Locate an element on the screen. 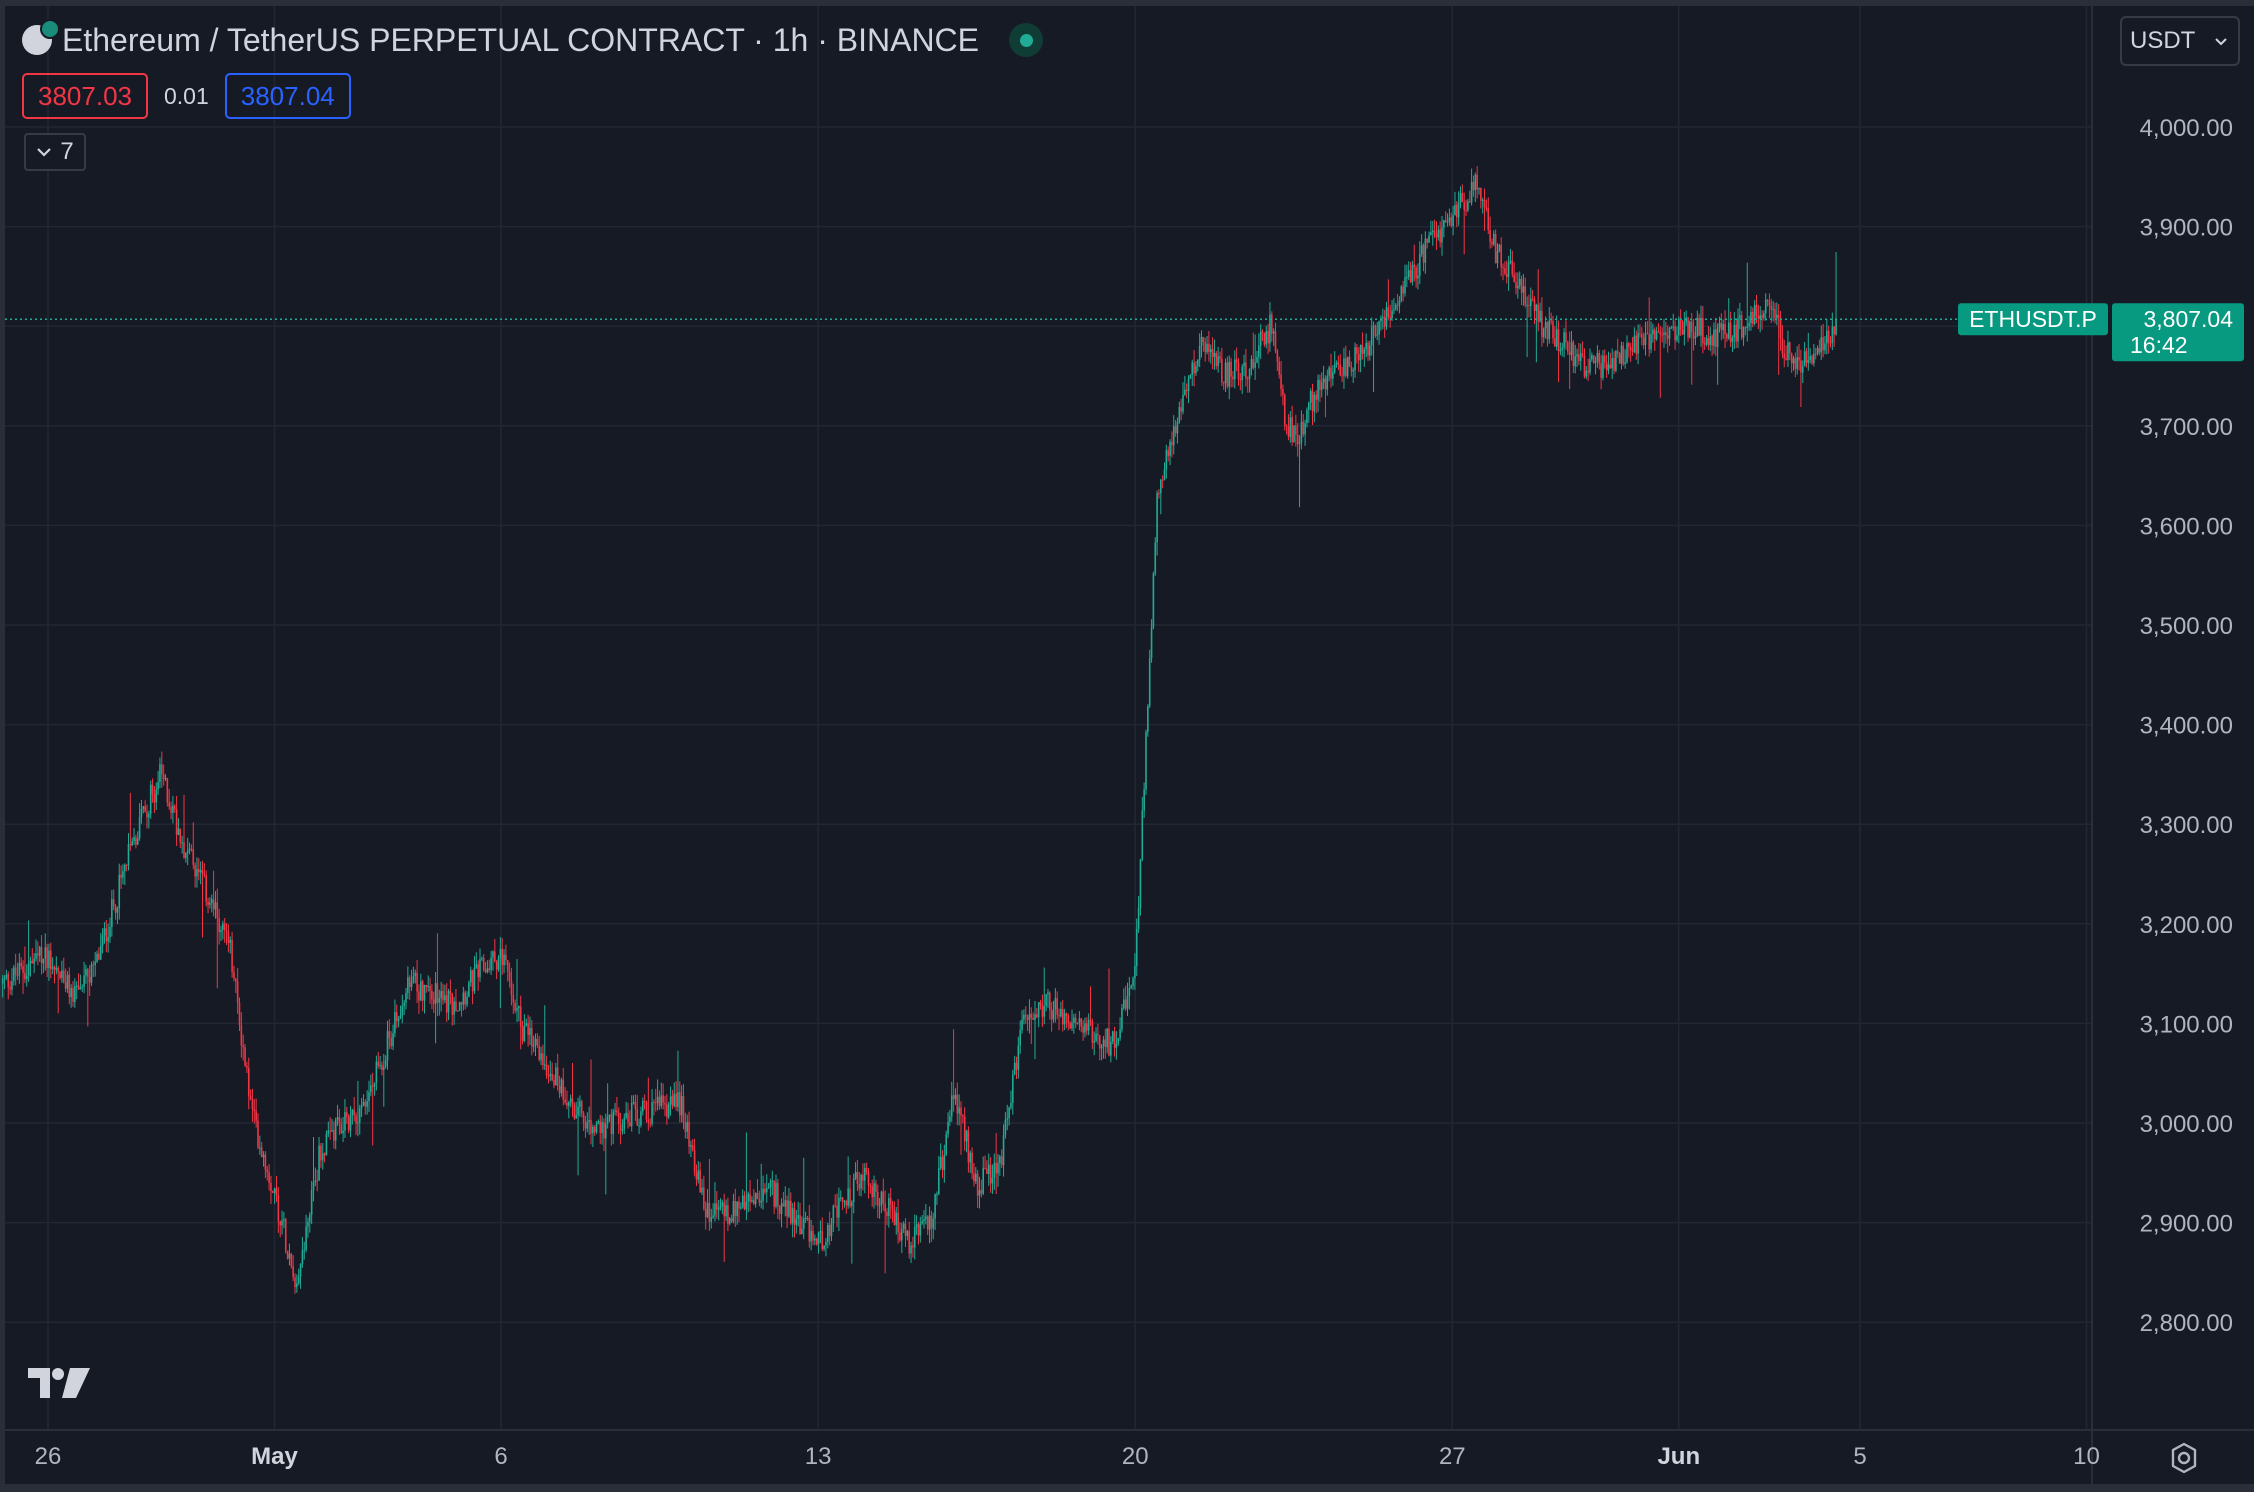 The height and width of the screenshot is (1492, 2254). indicators-toggle-button: 7 is located at coordinates (55, 152).